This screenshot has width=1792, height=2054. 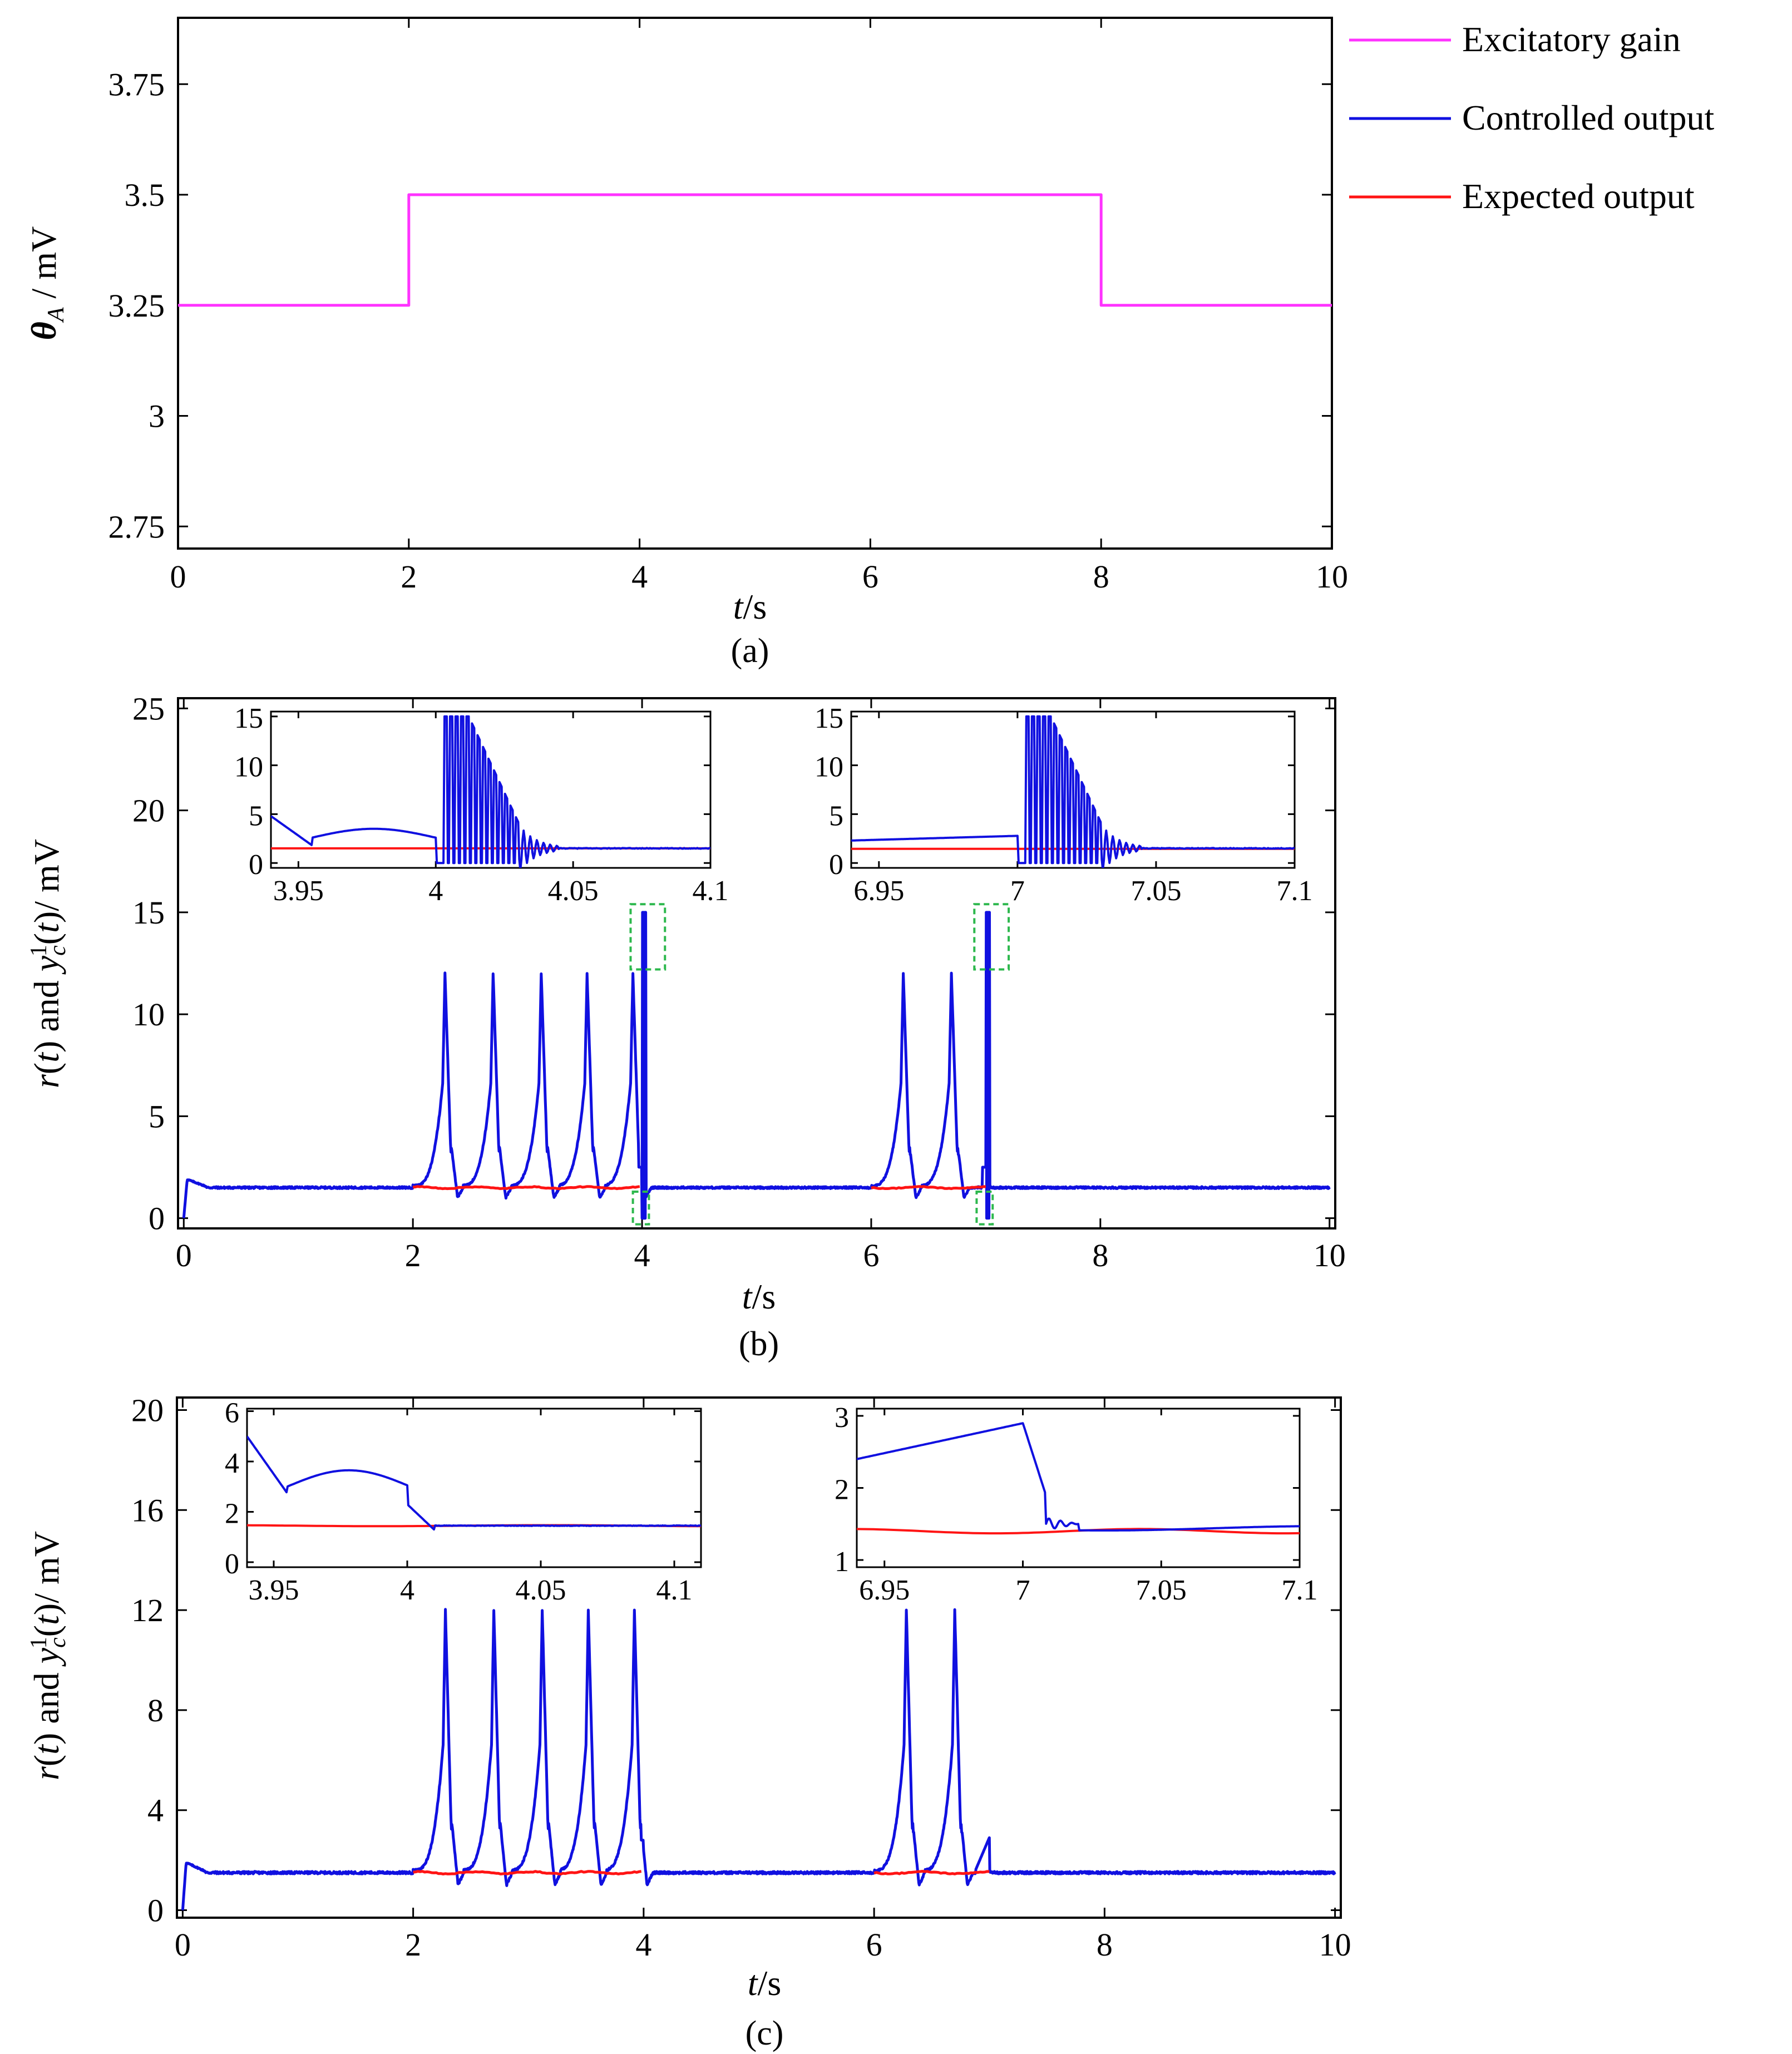 I want to click on c-y-tick-label: 8, so click(x=155, y=1710).